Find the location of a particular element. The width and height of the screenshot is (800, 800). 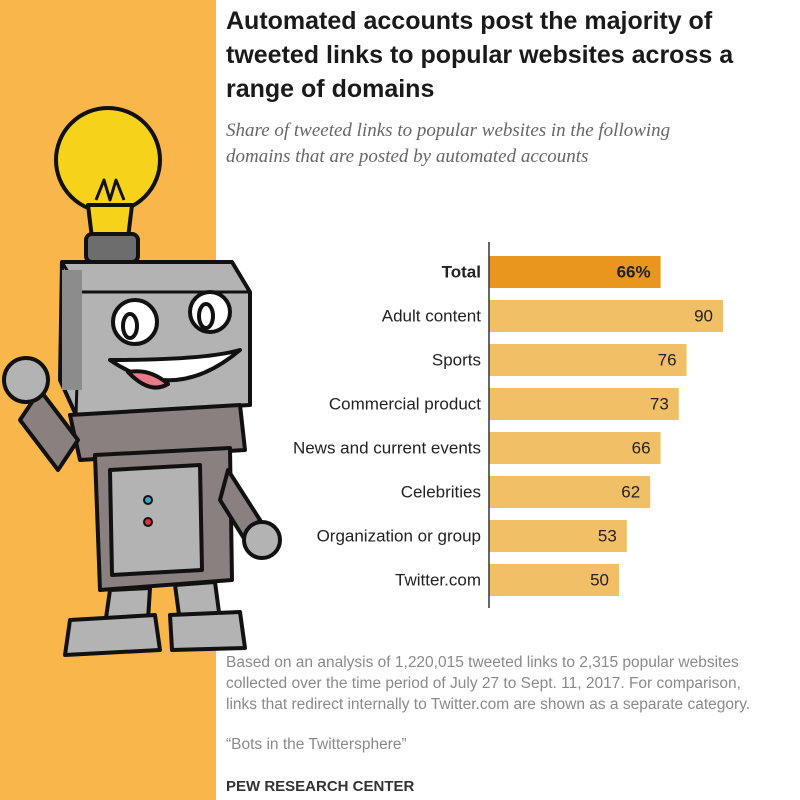

category-label: News and current events is located at coordinates (387, 447).